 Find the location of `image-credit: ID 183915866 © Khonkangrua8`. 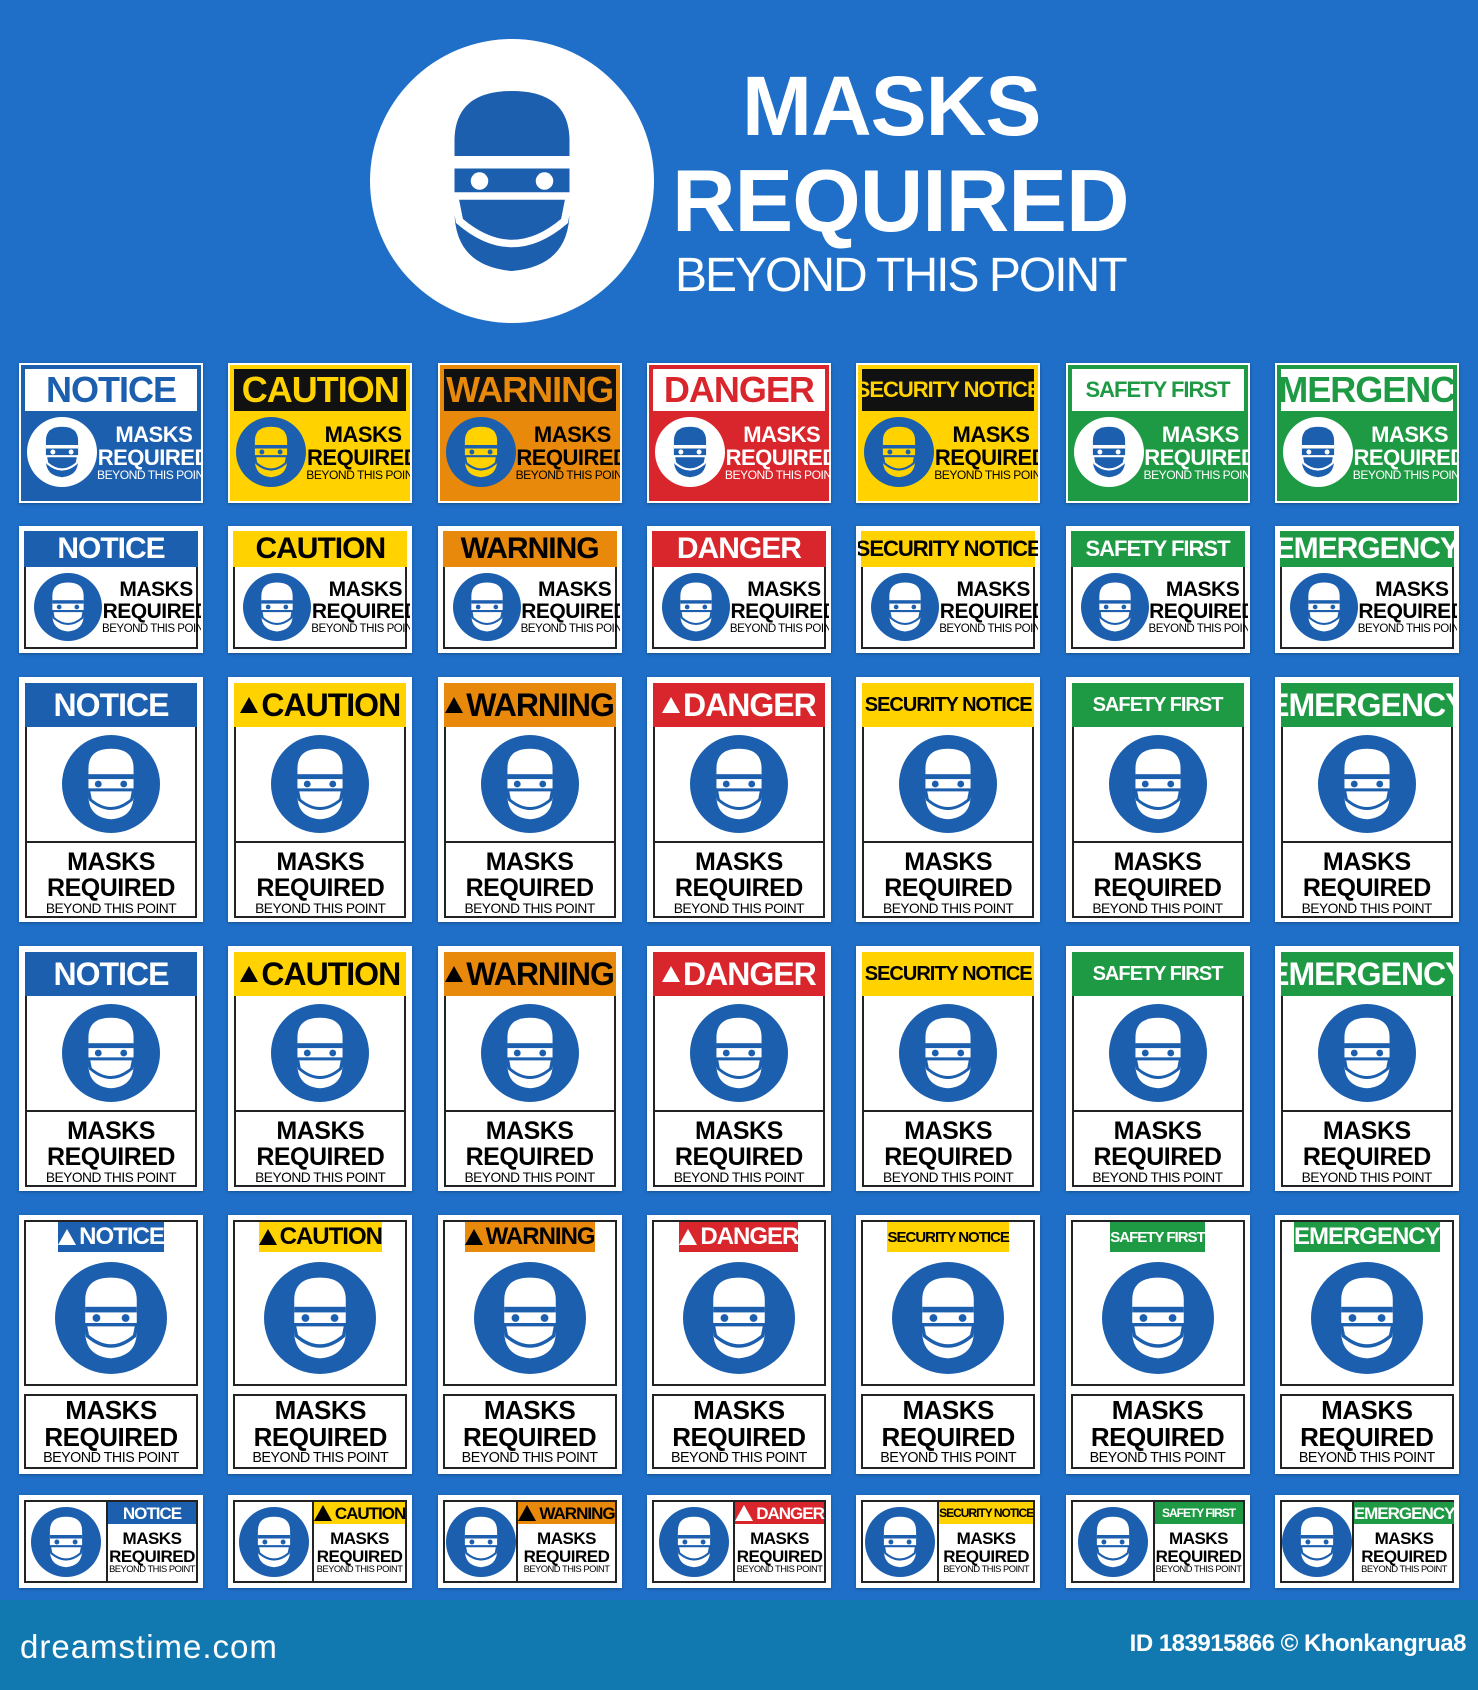

image-credit: ID 183915866 © Khonkangrua8 is located at coordinates (1298, 1643).